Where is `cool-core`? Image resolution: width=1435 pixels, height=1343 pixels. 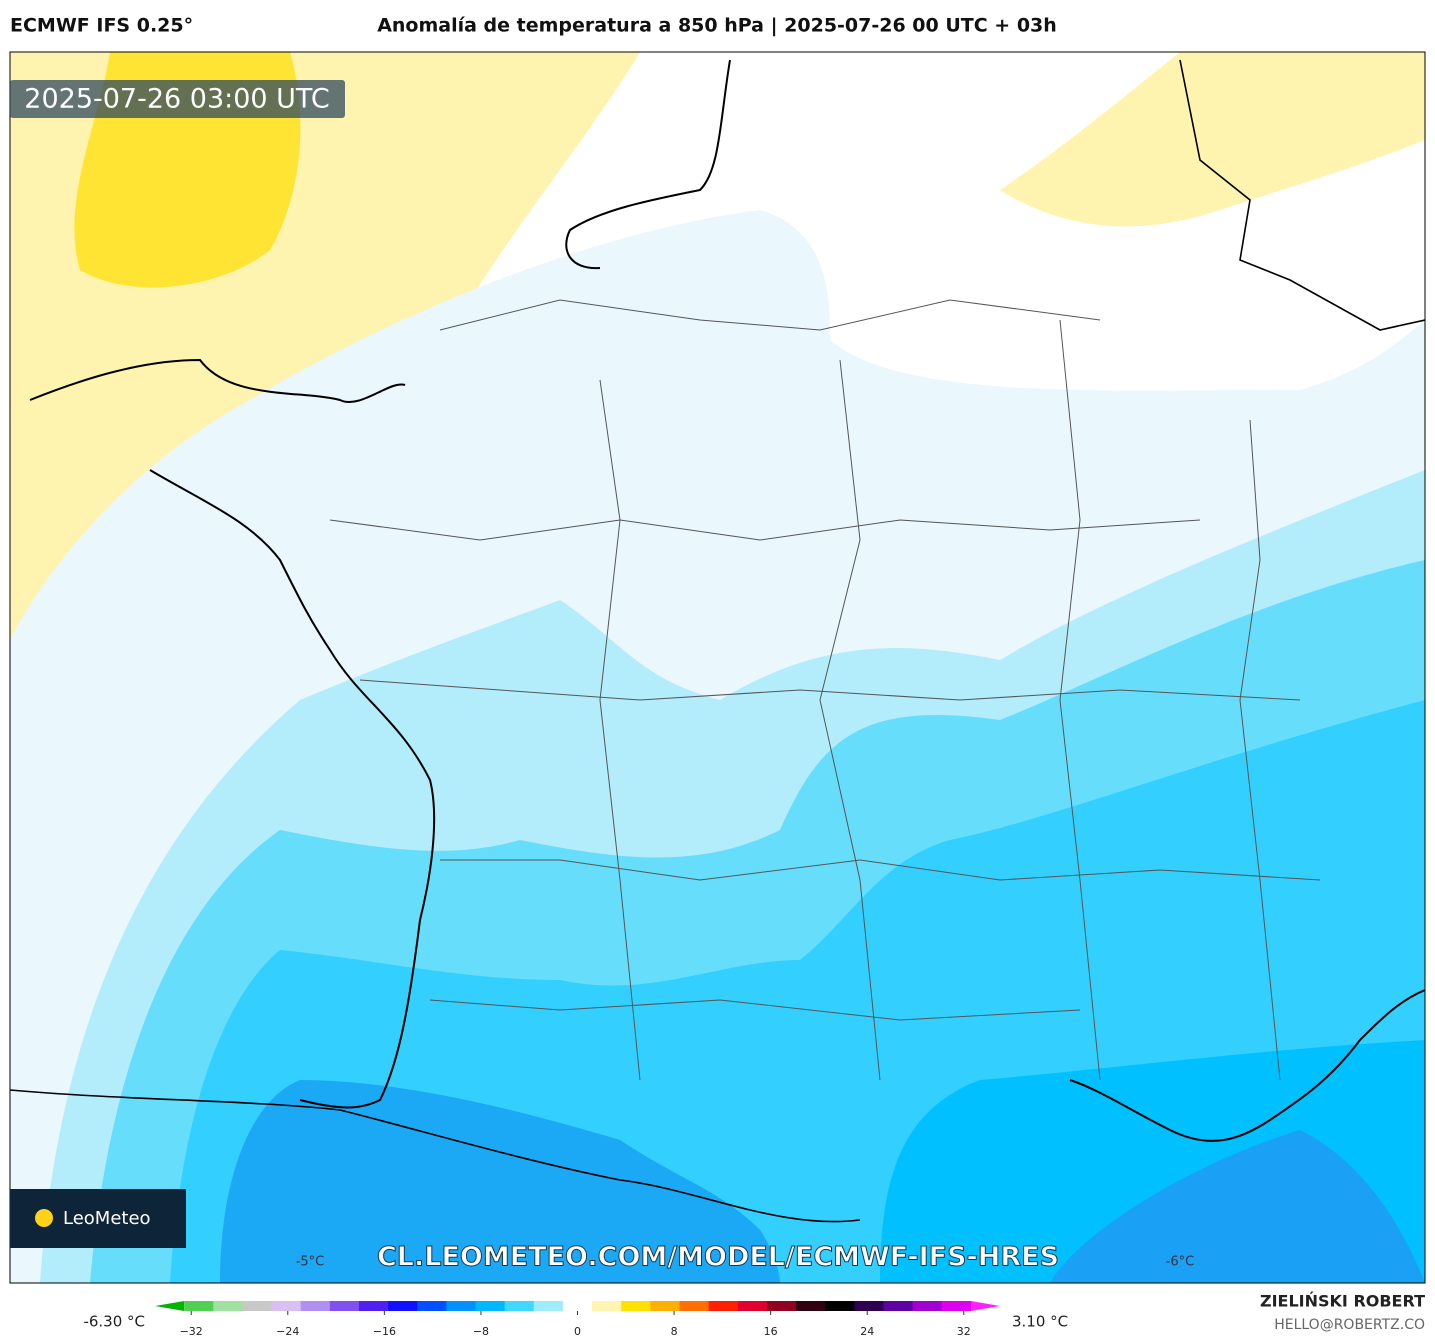
cool-core is located at coordinates (500, 1181).